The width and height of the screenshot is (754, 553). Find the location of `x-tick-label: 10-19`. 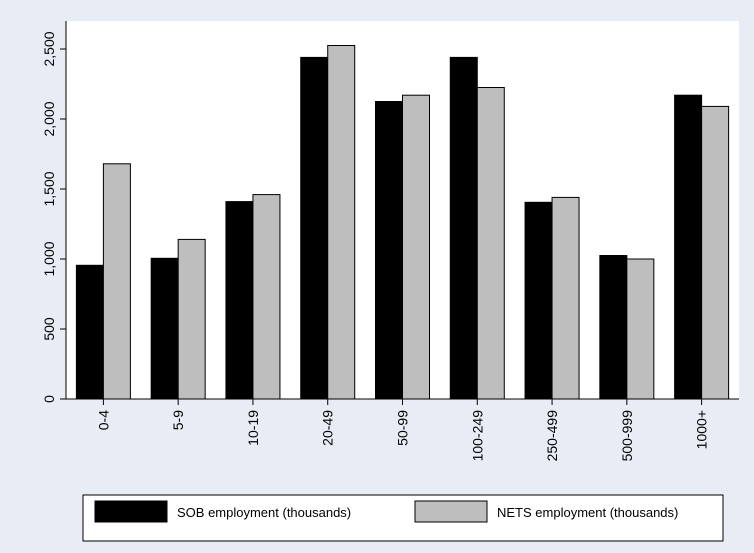

x-tick-label: 10-19 is located at coordinates (253, 428).